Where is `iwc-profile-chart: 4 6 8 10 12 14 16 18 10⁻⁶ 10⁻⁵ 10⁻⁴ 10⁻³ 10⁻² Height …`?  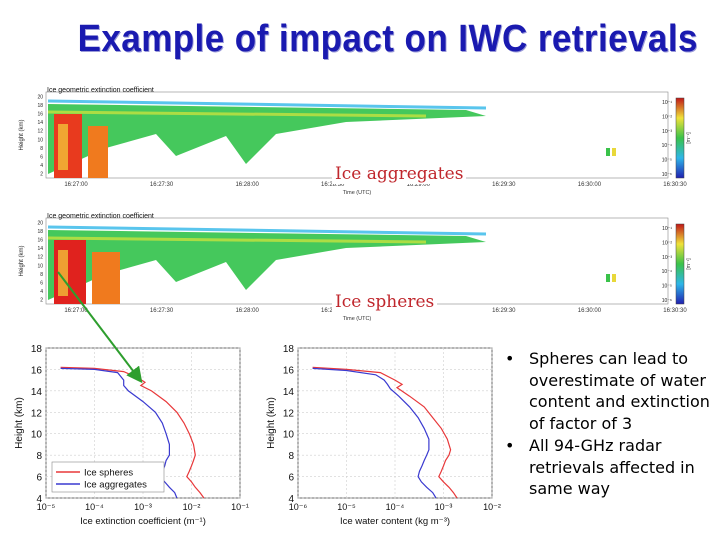 iwc-profile-chart: 4 6 8 10 12 14 16 18 10⁻⁶ 10⁻⁵ 10⁻⁴ 10⁻³ 10⁻² Height … is located at coordinates (383, 435).